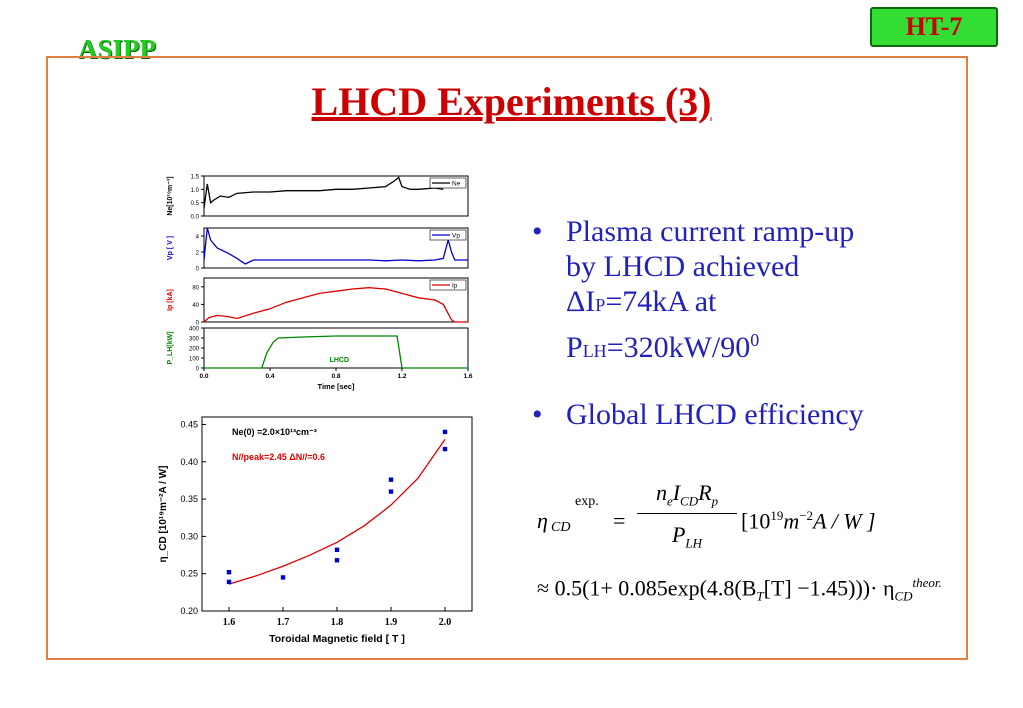 Image resolution: width=1023 pixels, height=708 pixels. What do you see at coordinates (117, 49) in the screenshot?
I see `asipp-logo: ASIPP` at bounding box center [117, 49].